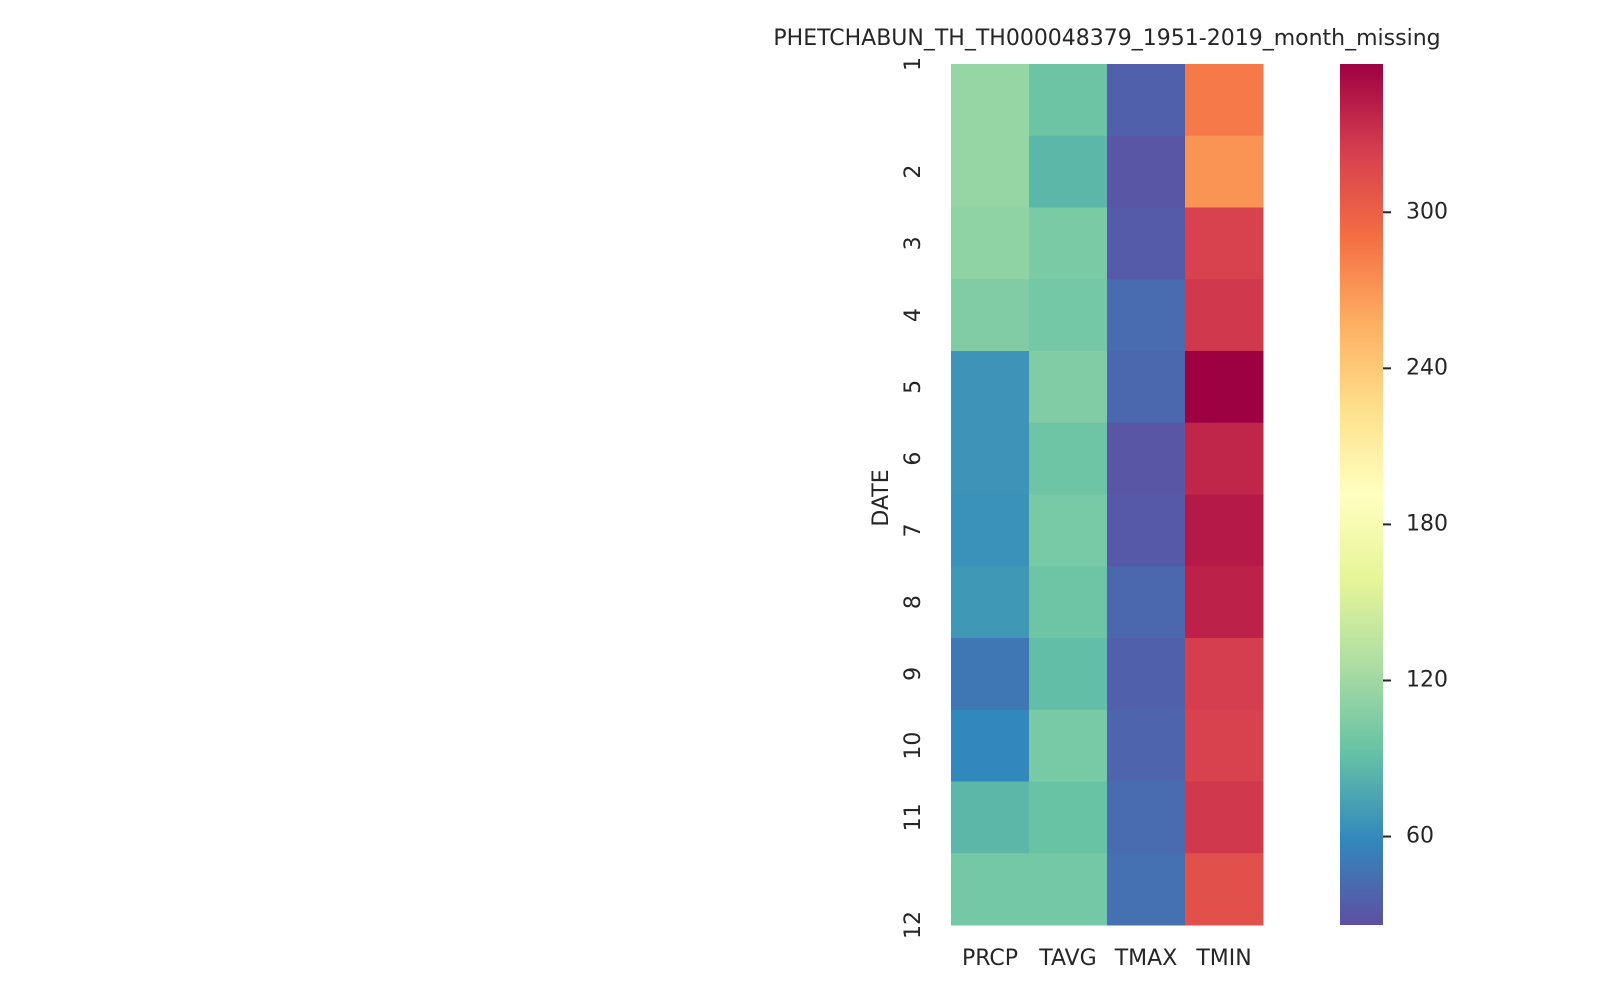 Image resolution: width=1600 pixels, height=1000 pixels. What do you see at coordinates (913, 674) in the screenshot?
I see `y-tick-label: 9` at bounding box center [913, 674].